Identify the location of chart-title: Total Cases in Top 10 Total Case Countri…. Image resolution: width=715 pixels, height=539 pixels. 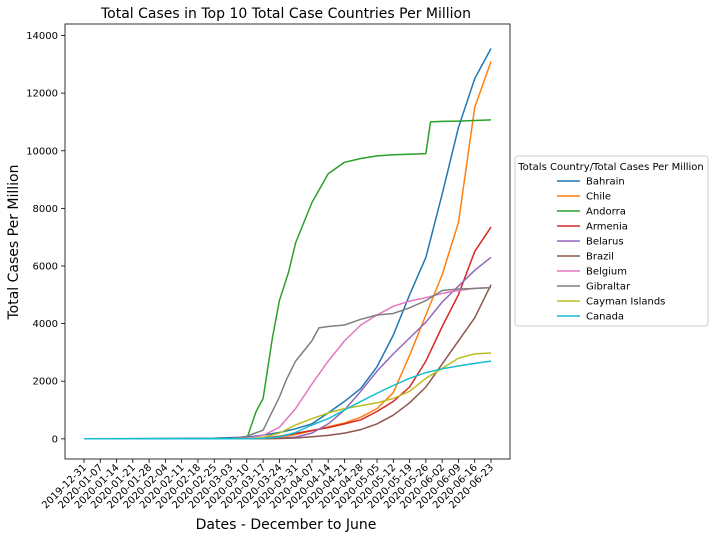
(285, 14).